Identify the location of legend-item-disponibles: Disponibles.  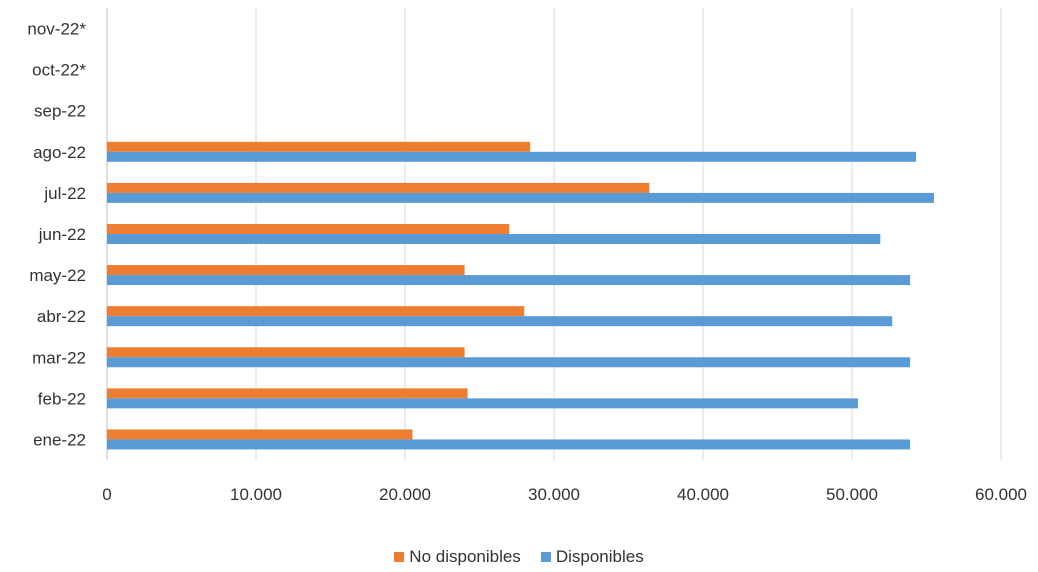
(592, 557).